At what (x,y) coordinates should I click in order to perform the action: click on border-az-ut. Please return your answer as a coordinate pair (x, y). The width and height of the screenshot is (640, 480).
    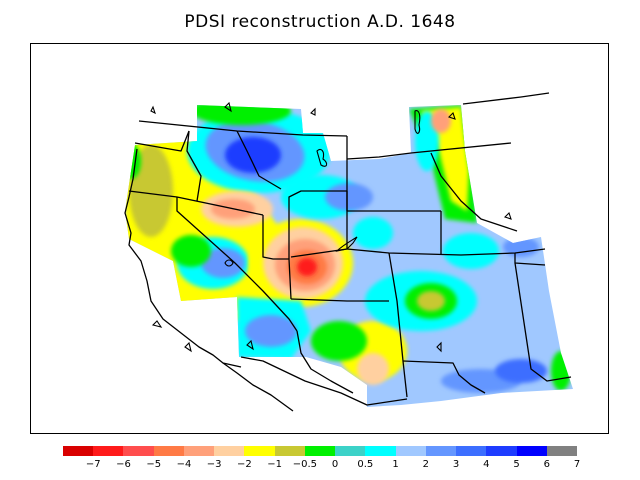
    Looking at the image, I should click on (339, 300).